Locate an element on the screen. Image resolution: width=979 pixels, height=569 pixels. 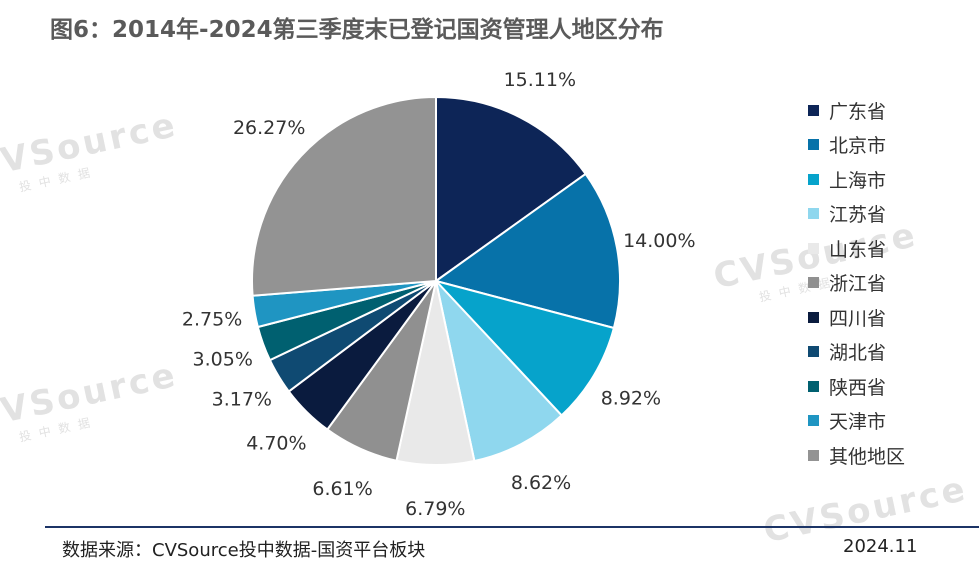
pie-data-label-1: 14.00% is located at coordinates (659, 241).